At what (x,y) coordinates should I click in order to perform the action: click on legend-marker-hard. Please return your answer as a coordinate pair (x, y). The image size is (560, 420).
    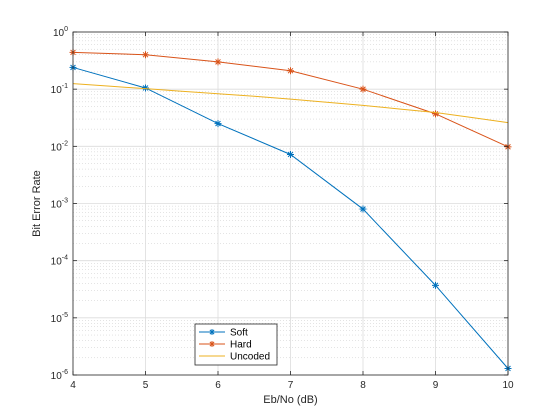
    Looking at the image, I should click on (212, 344).